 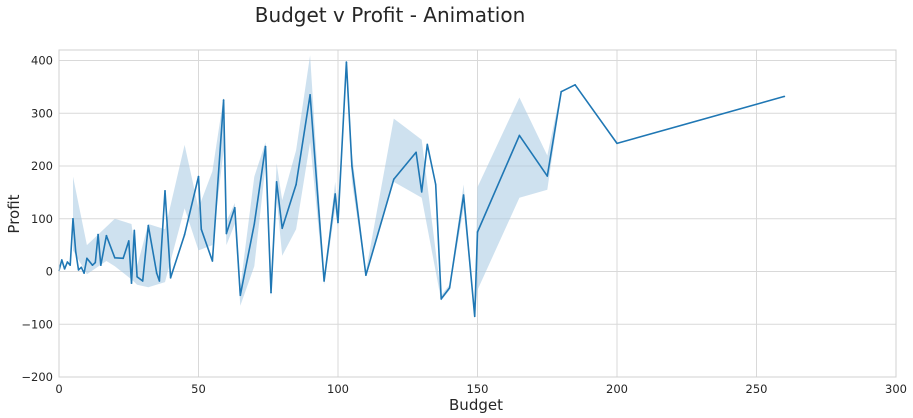 What do you see at coordinates (476, 405) in the screenshot?
I see `x-axis-label: Budget` at bounding box center [476, 405].